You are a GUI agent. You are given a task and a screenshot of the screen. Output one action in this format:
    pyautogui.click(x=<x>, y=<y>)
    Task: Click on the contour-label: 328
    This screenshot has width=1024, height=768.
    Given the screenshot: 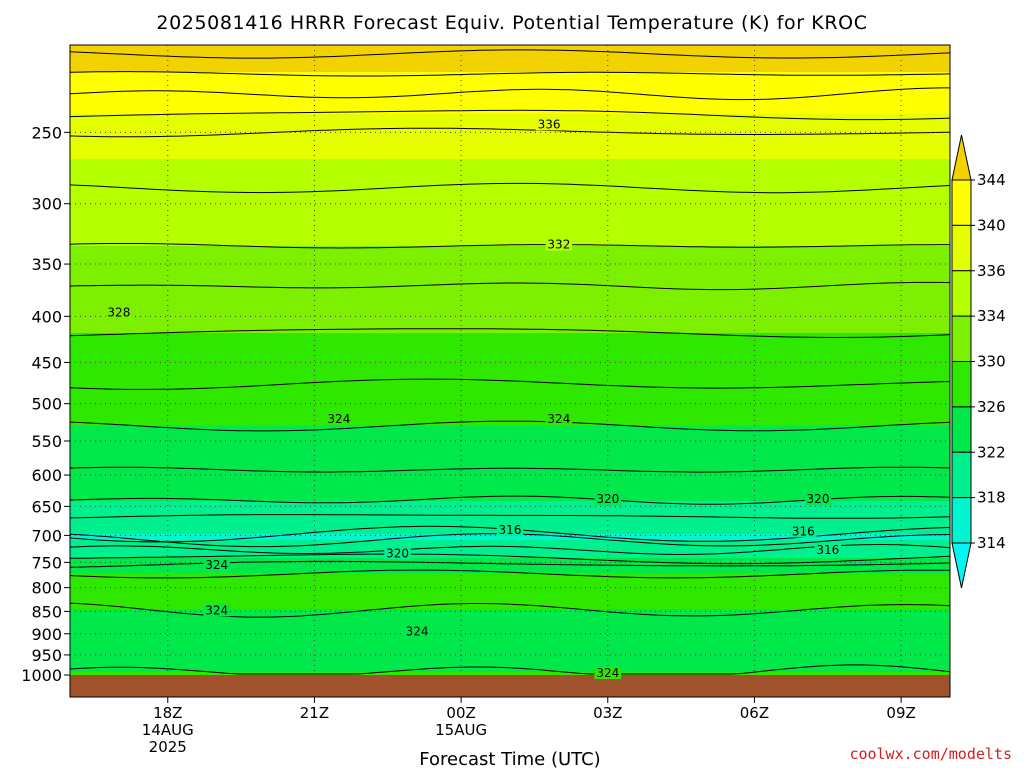 What is the action you would take?
    pyautogui.click(x=118, y=312)
    